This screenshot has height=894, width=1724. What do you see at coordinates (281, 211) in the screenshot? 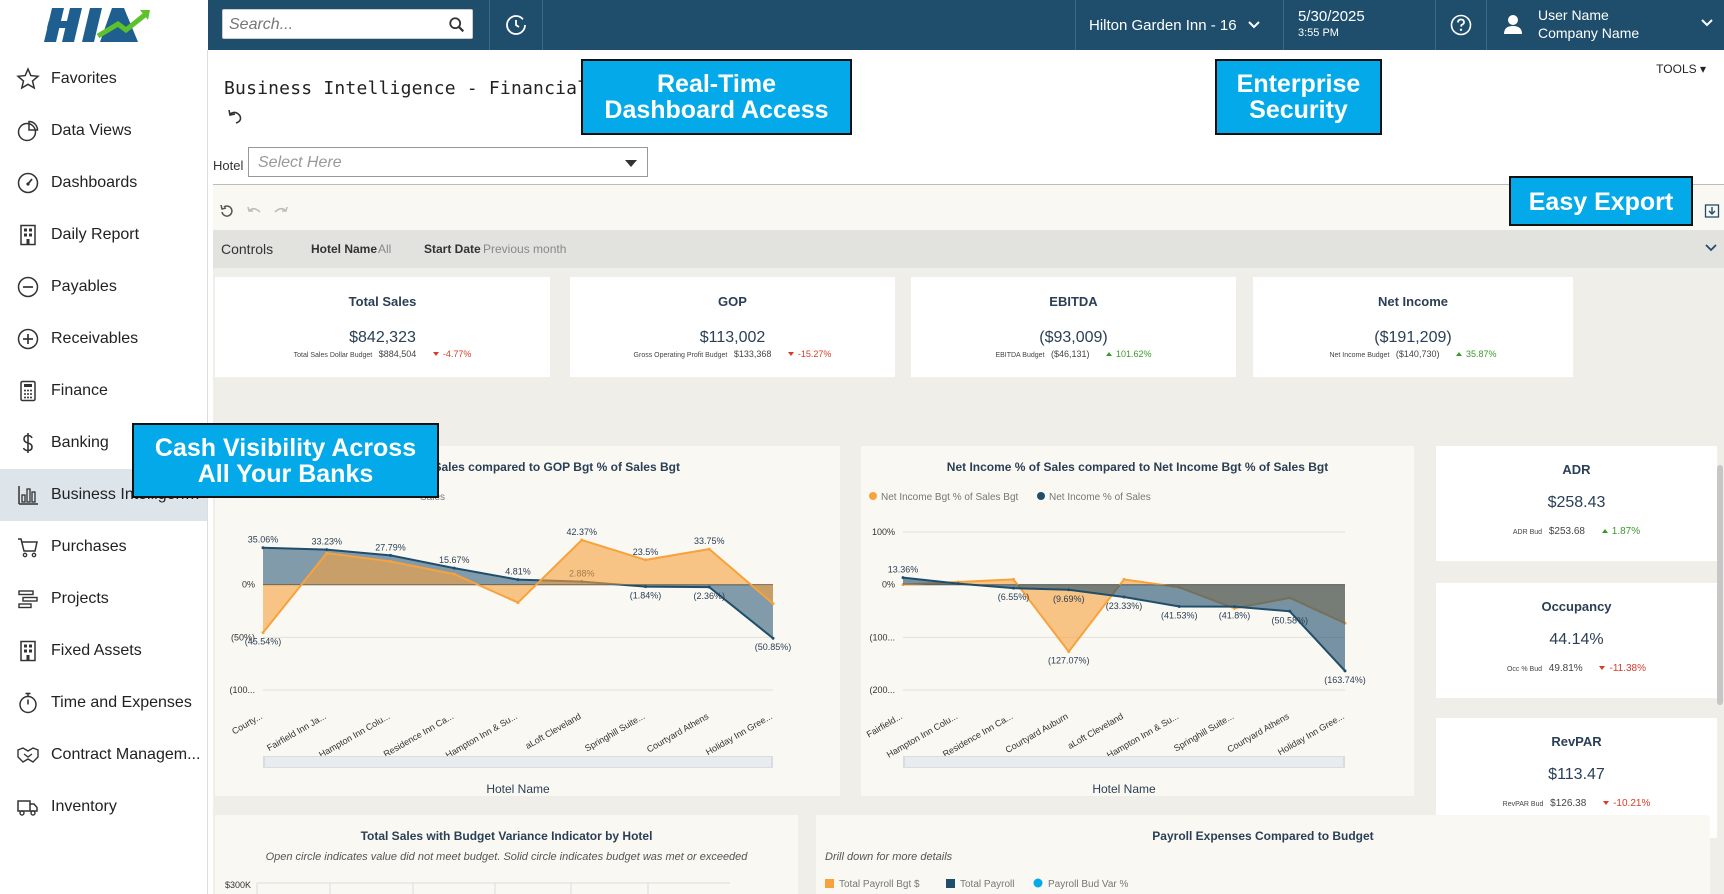
I see `redo-icon` at bounding box center [281, 211].